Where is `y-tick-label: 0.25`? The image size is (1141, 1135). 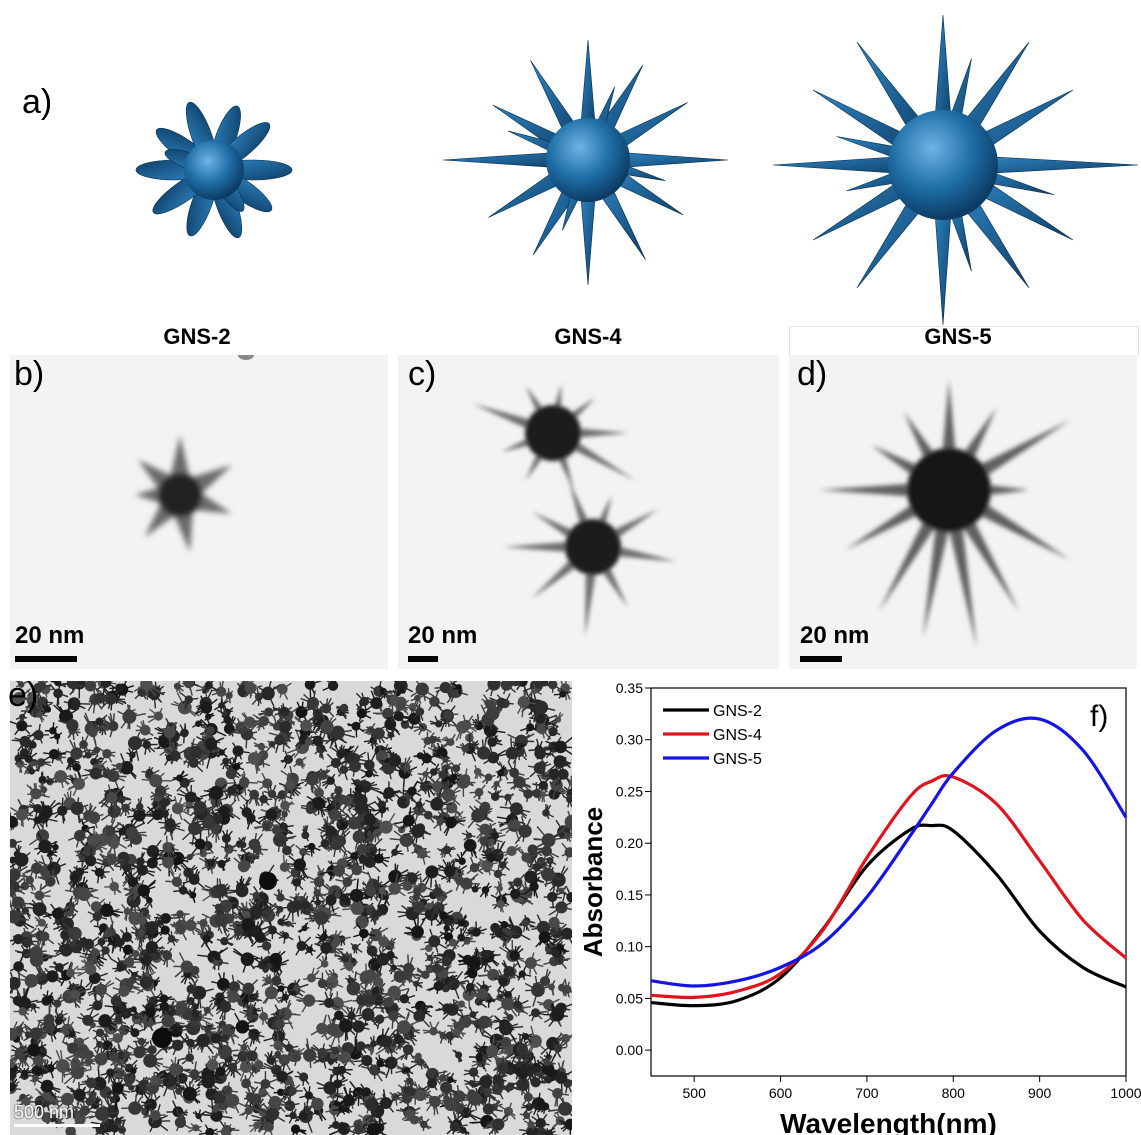
y-tick-label: 0.25 is located at coordinates (629, 791).